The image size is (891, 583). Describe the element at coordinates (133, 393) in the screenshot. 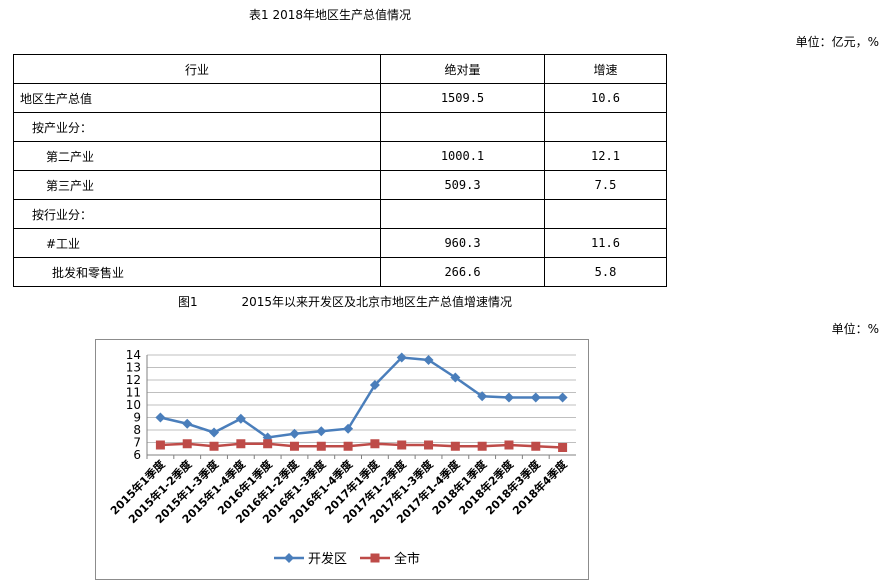

I see `y-tick-label: 11` at that location.